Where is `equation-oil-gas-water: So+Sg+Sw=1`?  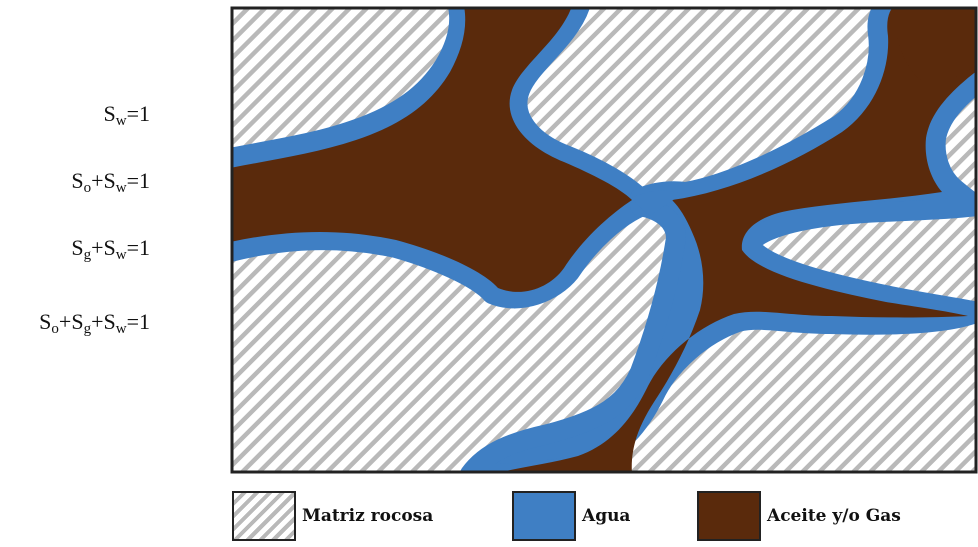
equation-oil-gas-water: So+Sg+Sw=1 is located at coordinates (94, 323).